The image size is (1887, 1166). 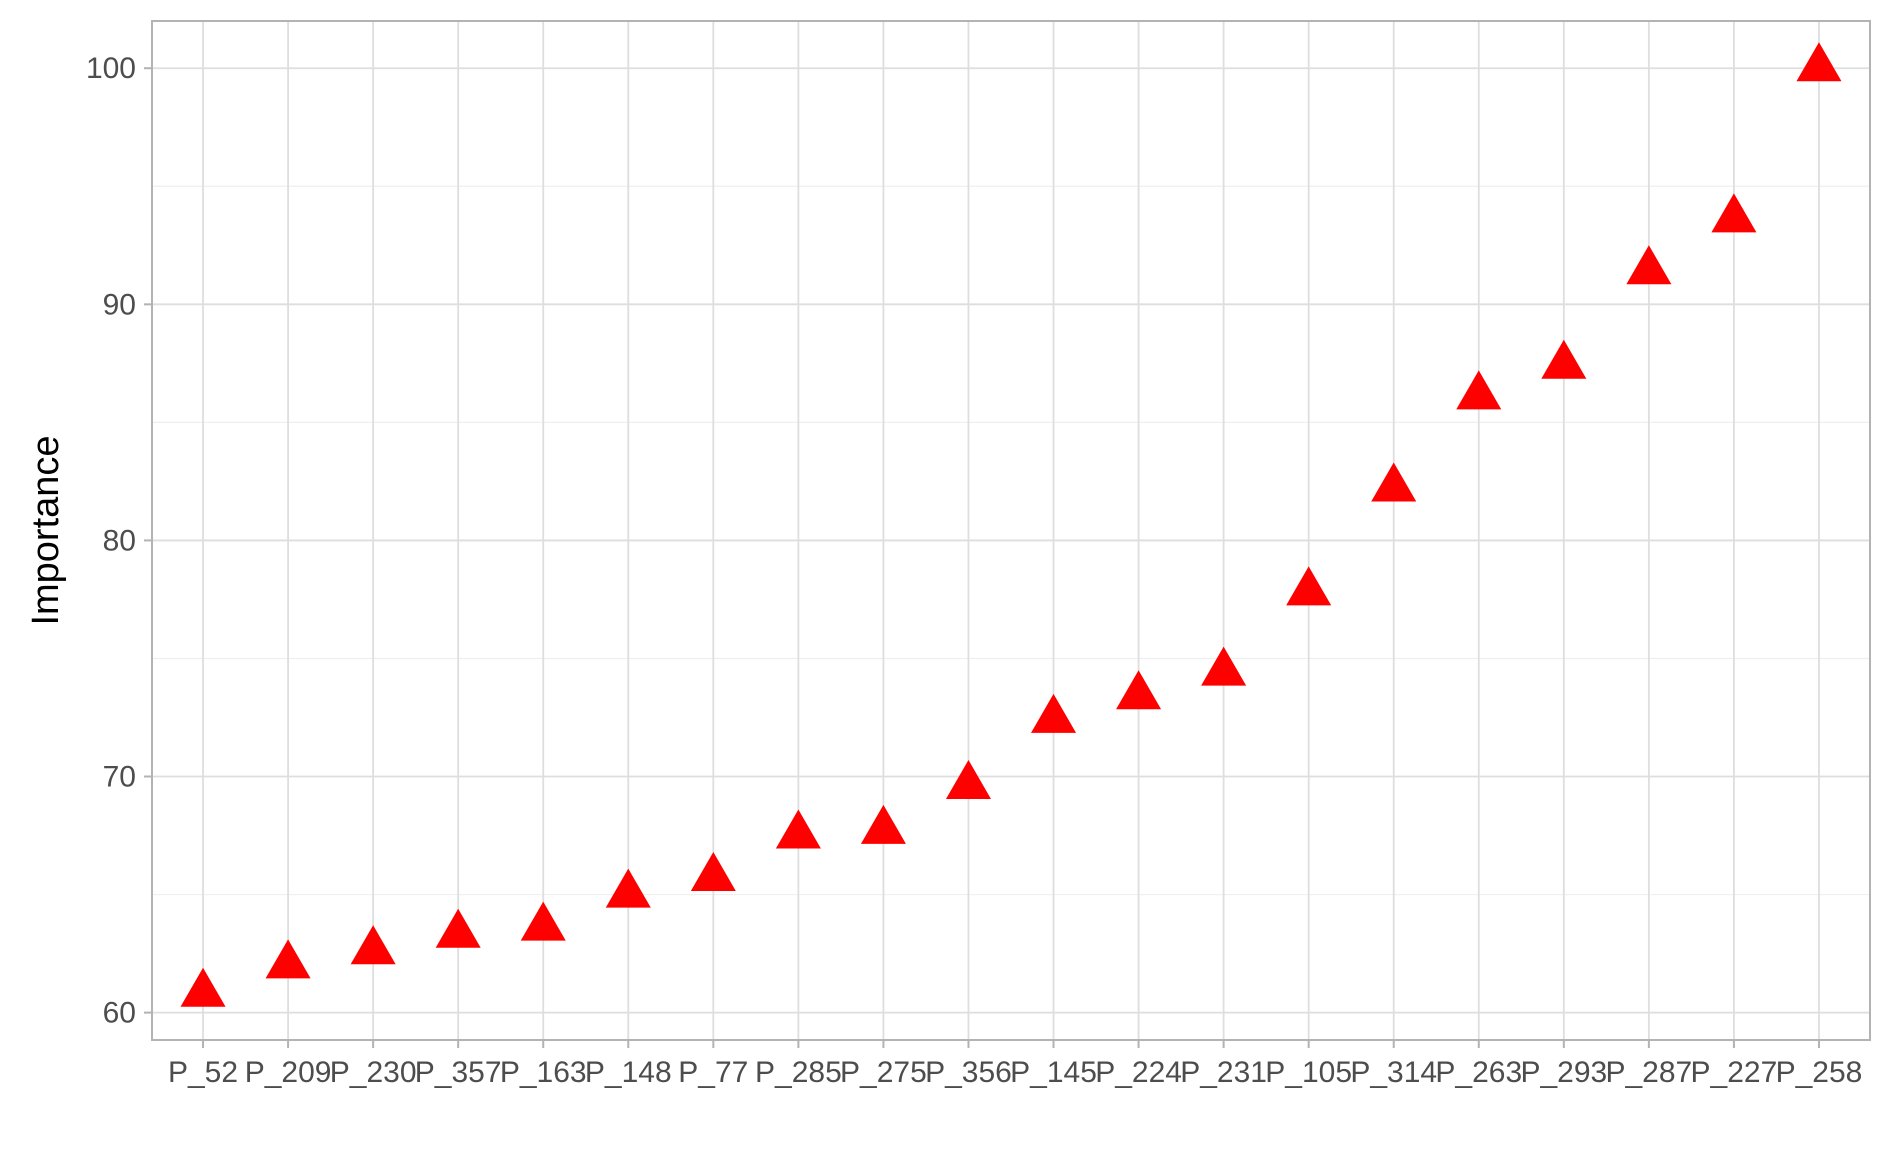 I want to click on x-tick-label: P_227, so click(x=1734, y=1072).